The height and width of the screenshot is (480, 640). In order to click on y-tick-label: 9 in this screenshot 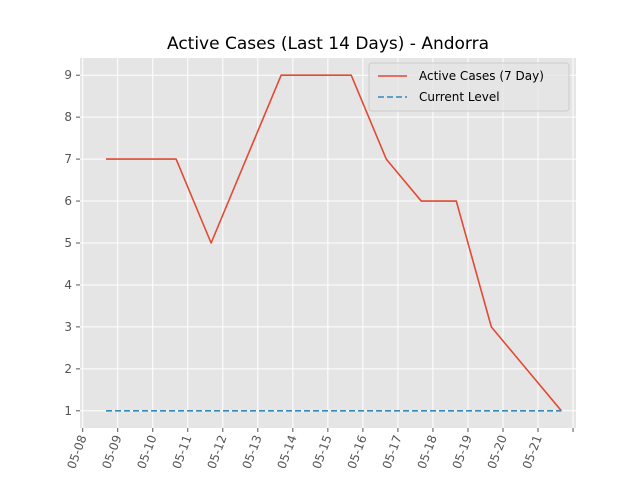, I will do `click(68, 75)`.